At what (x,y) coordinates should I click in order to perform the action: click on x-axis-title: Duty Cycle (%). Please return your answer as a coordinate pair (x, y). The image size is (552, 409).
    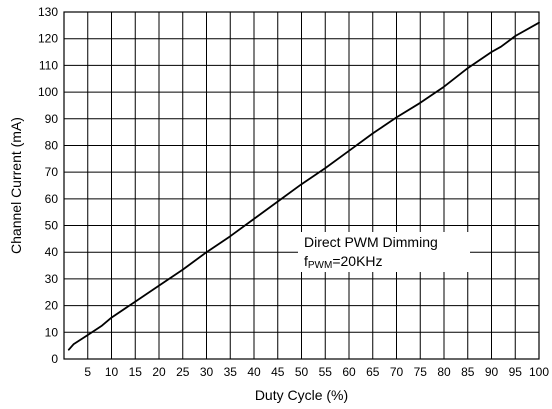
    Looking at the image, I should click on (301, 395).